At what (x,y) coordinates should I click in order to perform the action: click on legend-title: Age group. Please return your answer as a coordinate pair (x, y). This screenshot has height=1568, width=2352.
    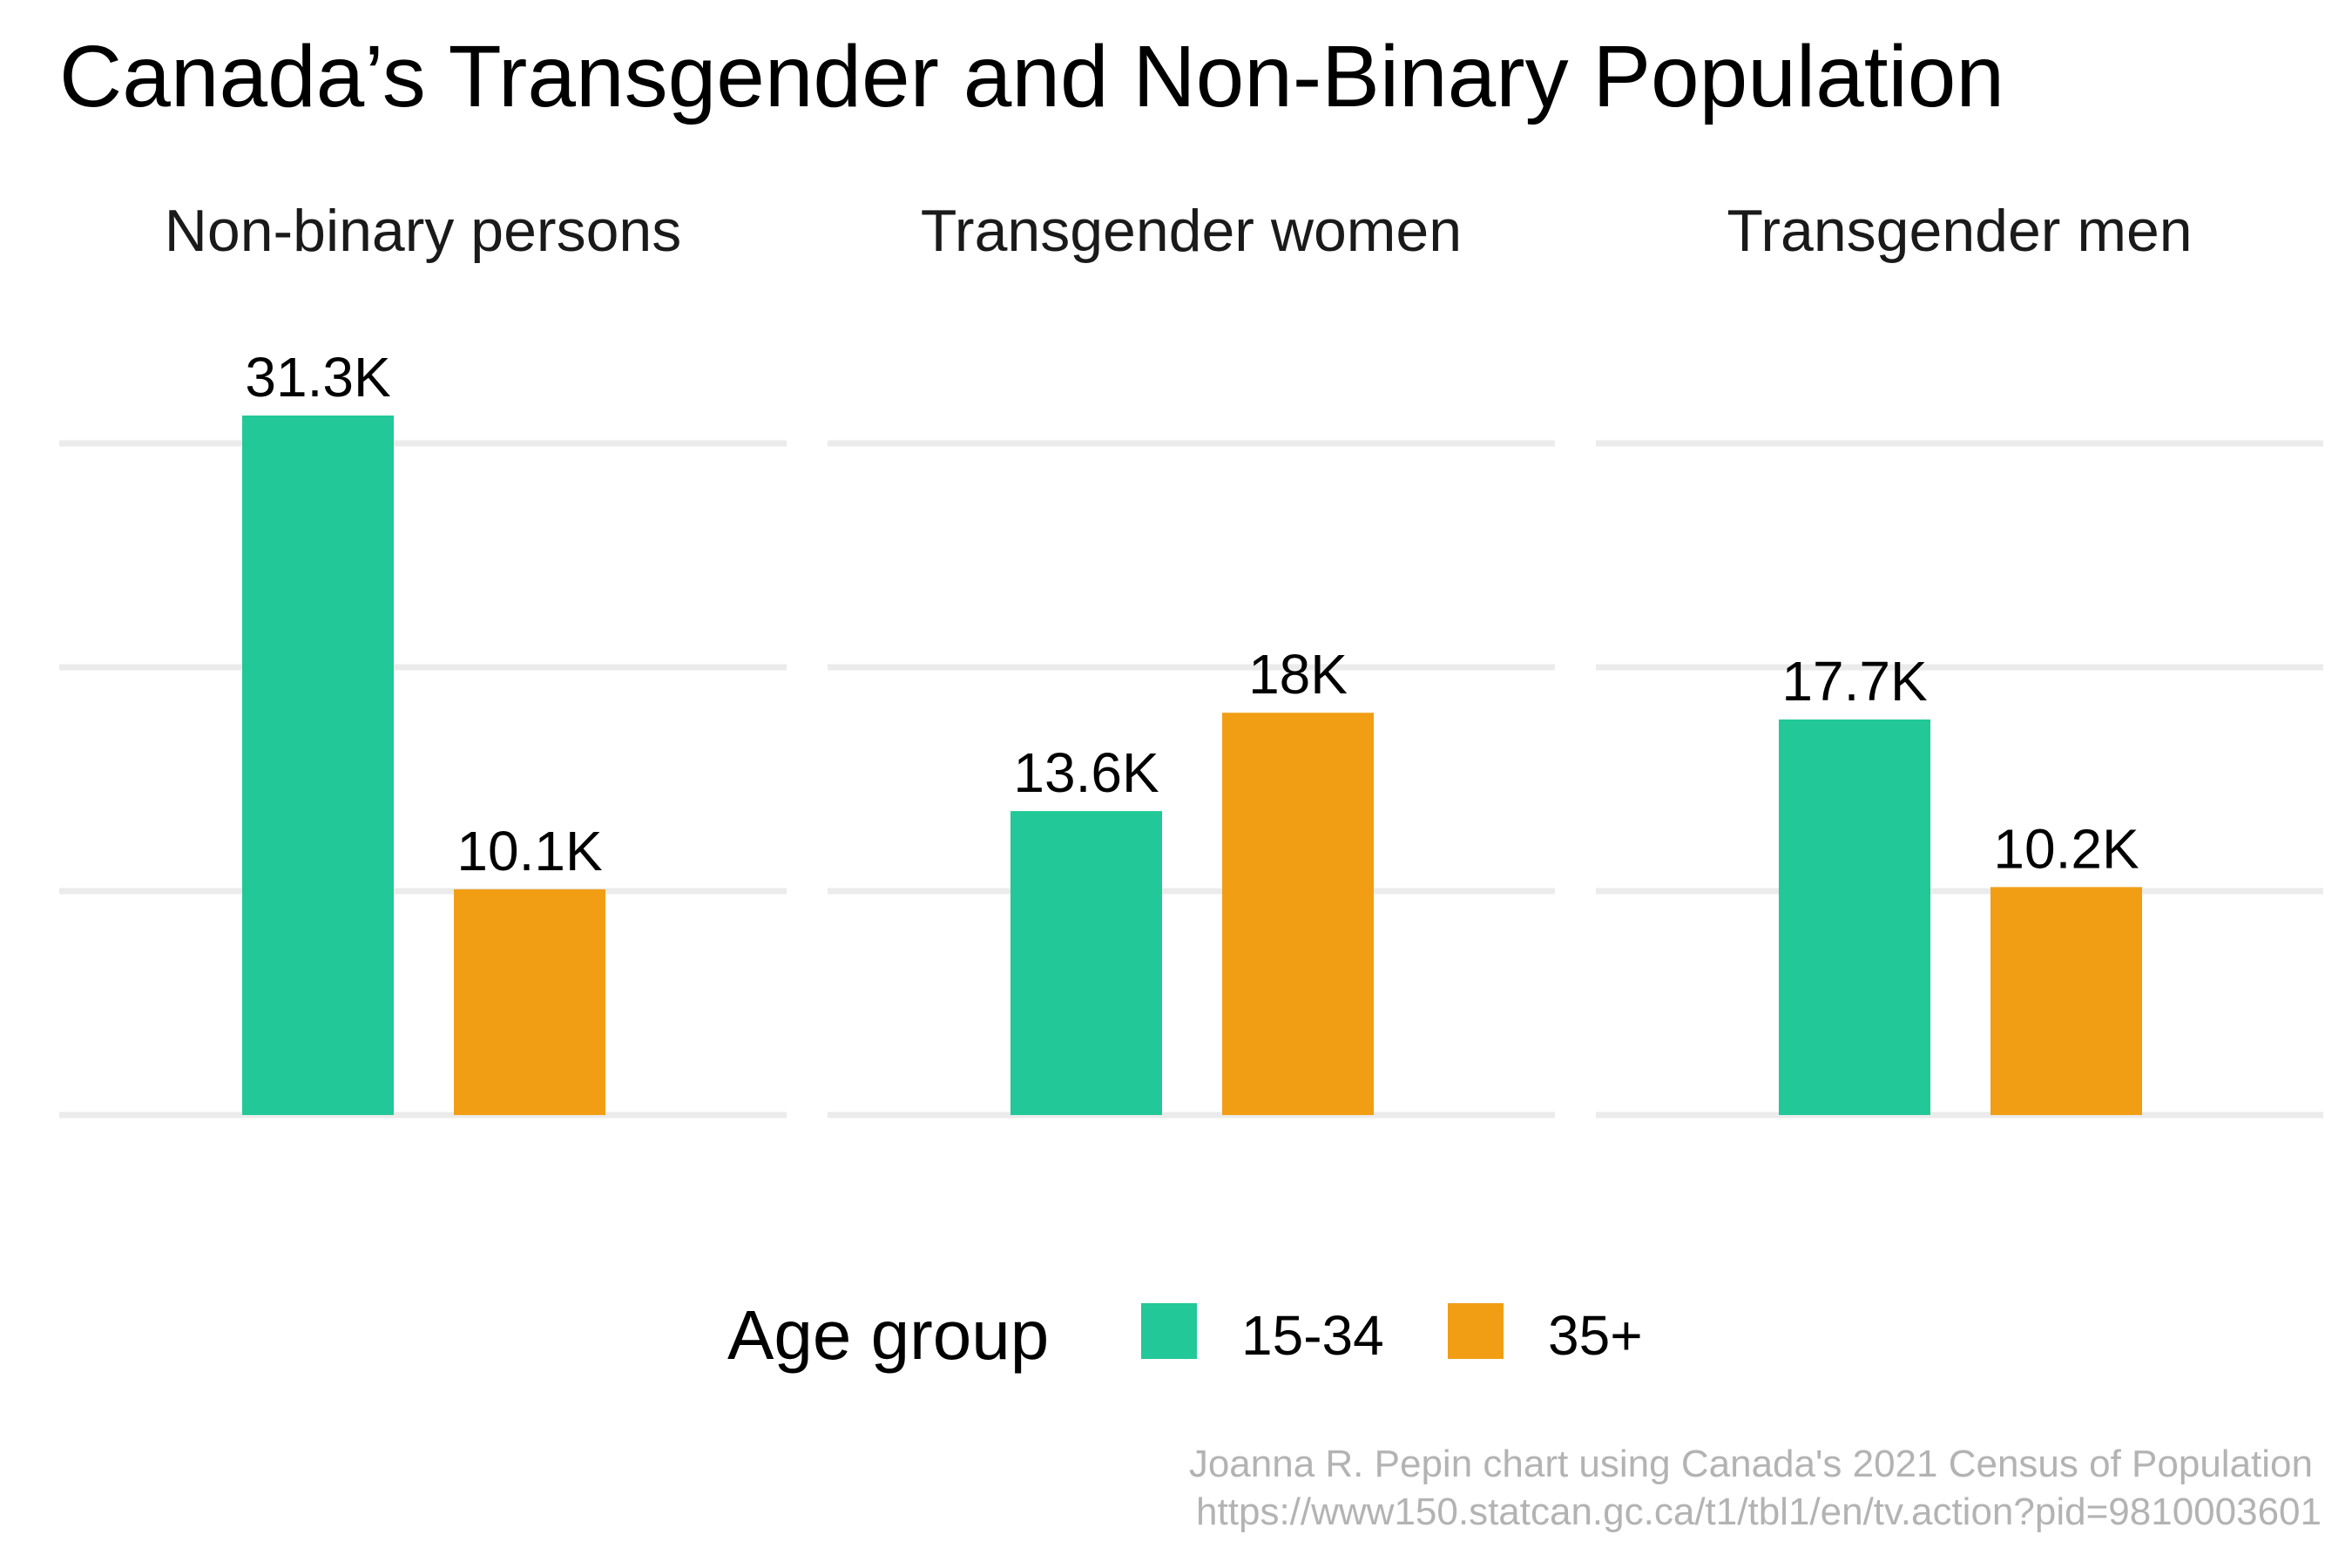
    Looking at the image, I should click on (888, 1335).